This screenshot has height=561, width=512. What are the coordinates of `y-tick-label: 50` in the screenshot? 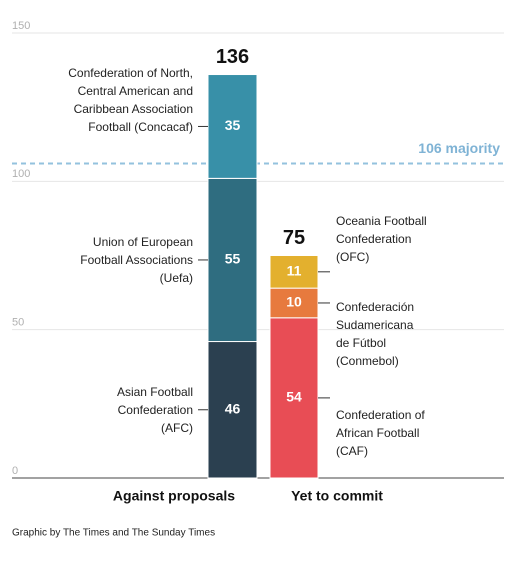 It's located at (18, 323).